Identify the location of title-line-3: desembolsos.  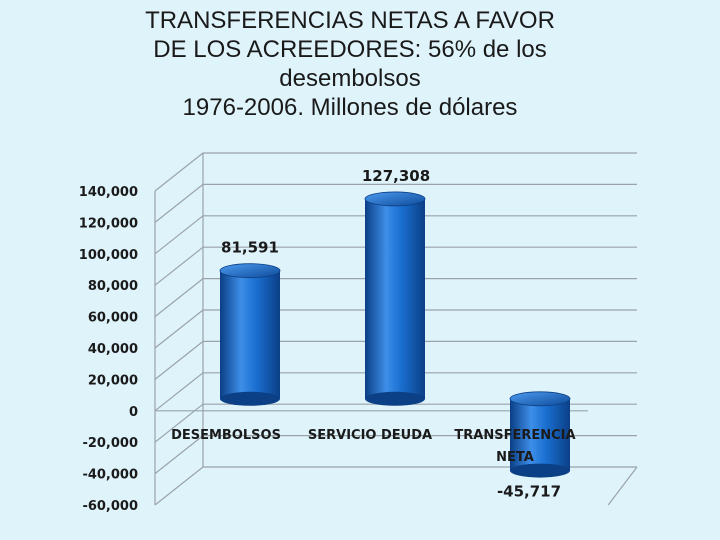
(350, 78).